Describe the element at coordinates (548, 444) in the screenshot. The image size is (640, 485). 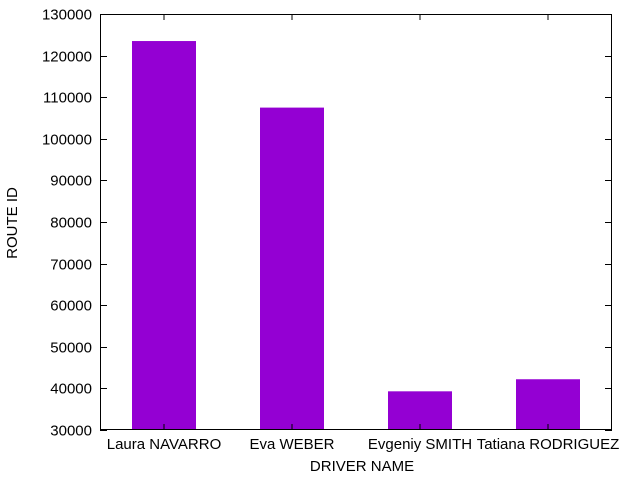
I see `x-tick-label: Tatiana RODRIGUEZ` at that location.